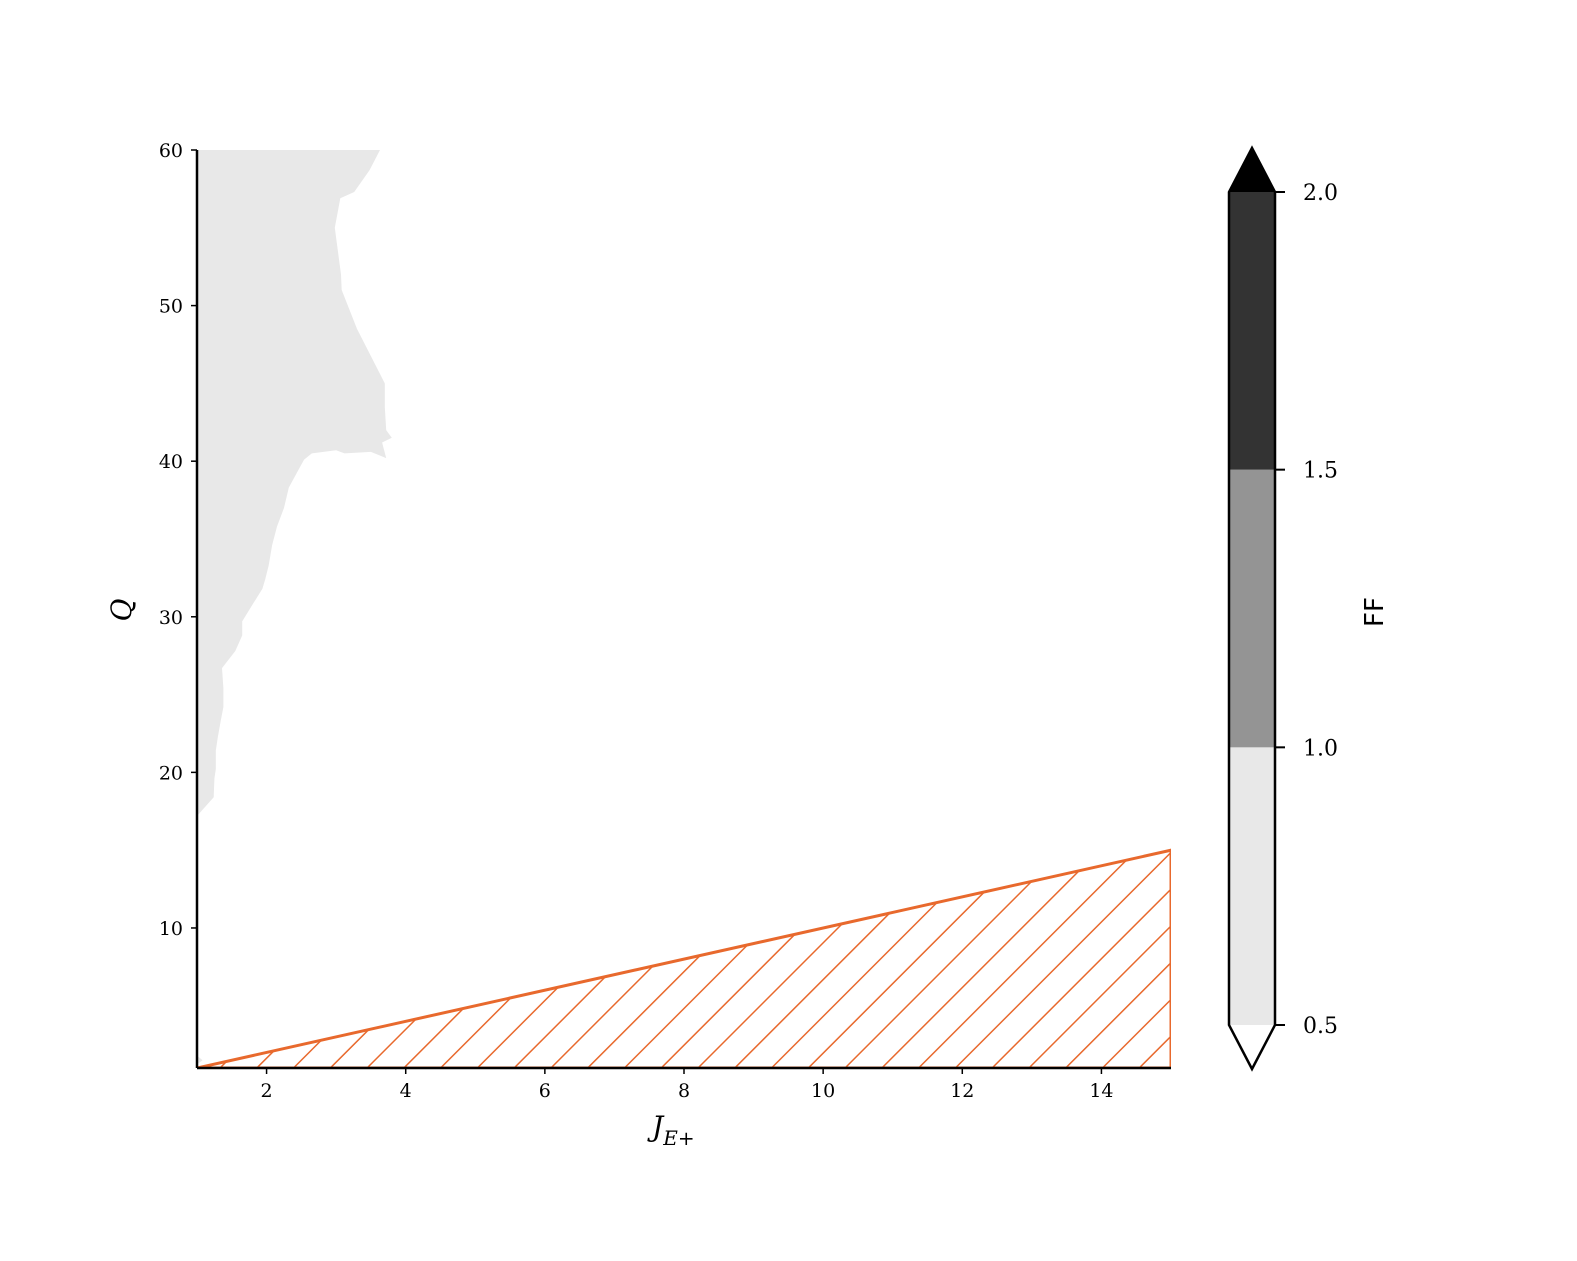 The width and height of the screenshot is (1577, 1261). What do you see at coordinates (1282, 608) in the screenshot?
I see `colorbar: 0.5 1.0 1.5 2.0` at bounding box center [1282, 608].